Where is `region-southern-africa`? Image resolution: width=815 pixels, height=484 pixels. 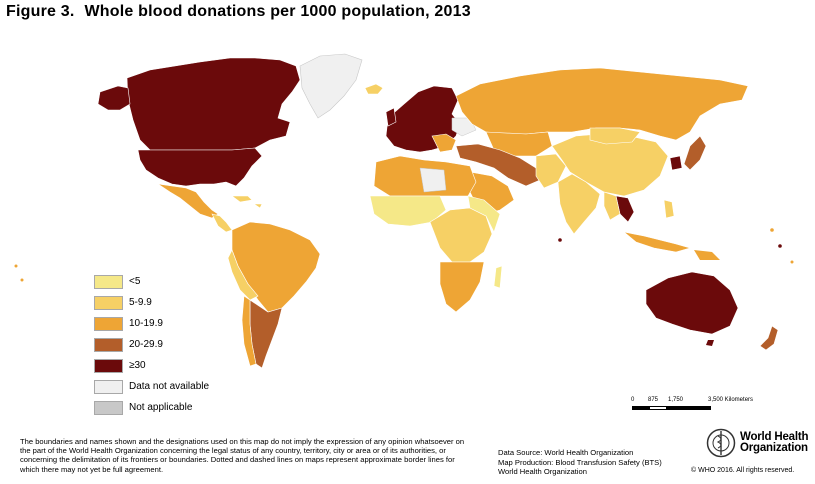 region-southern-africa is located at coordinates (462, 287).